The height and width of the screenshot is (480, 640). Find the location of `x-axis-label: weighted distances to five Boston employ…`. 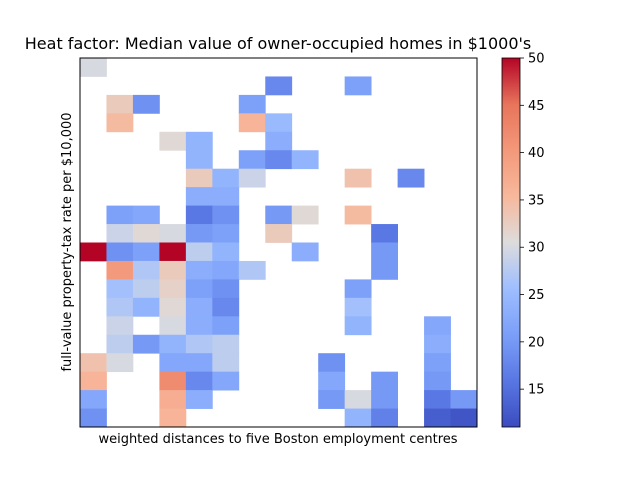

x-axis-label: weighted distances to five Boston employ… is located at coordinates (277, 439).